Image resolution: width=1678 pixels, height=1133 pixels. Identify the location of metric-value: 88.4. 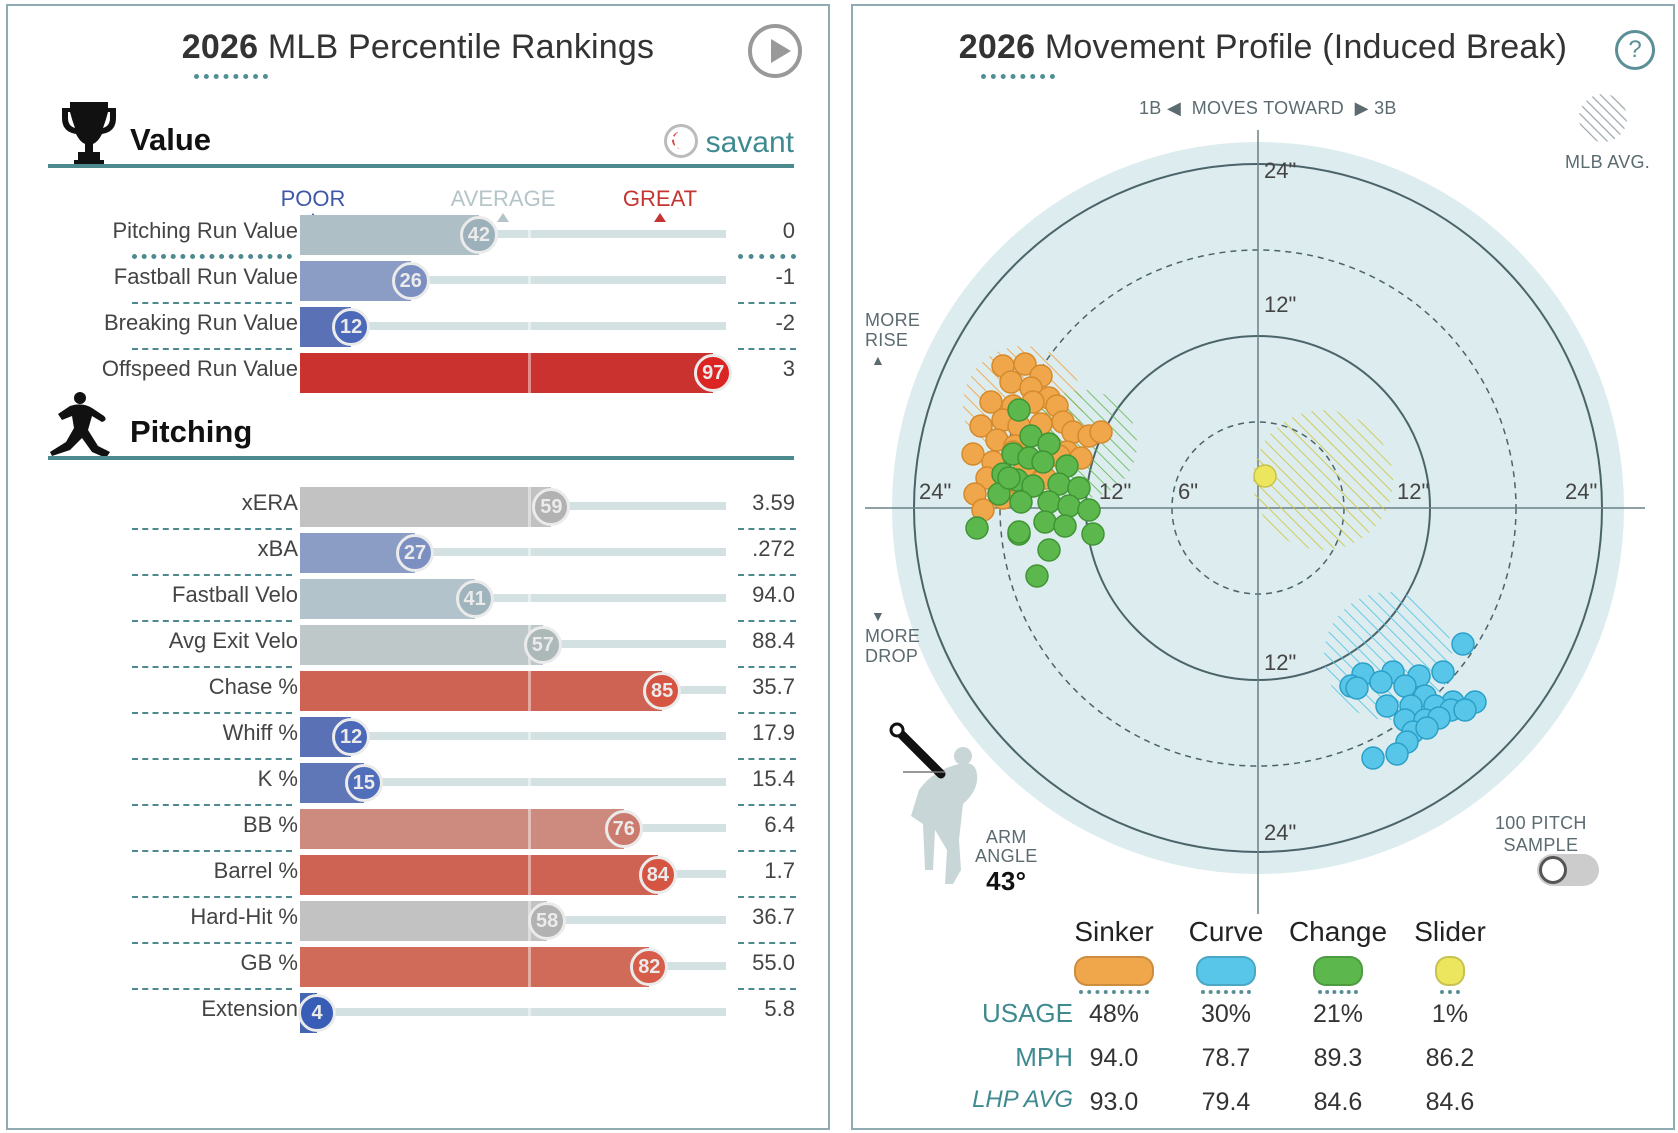
(773, 640).